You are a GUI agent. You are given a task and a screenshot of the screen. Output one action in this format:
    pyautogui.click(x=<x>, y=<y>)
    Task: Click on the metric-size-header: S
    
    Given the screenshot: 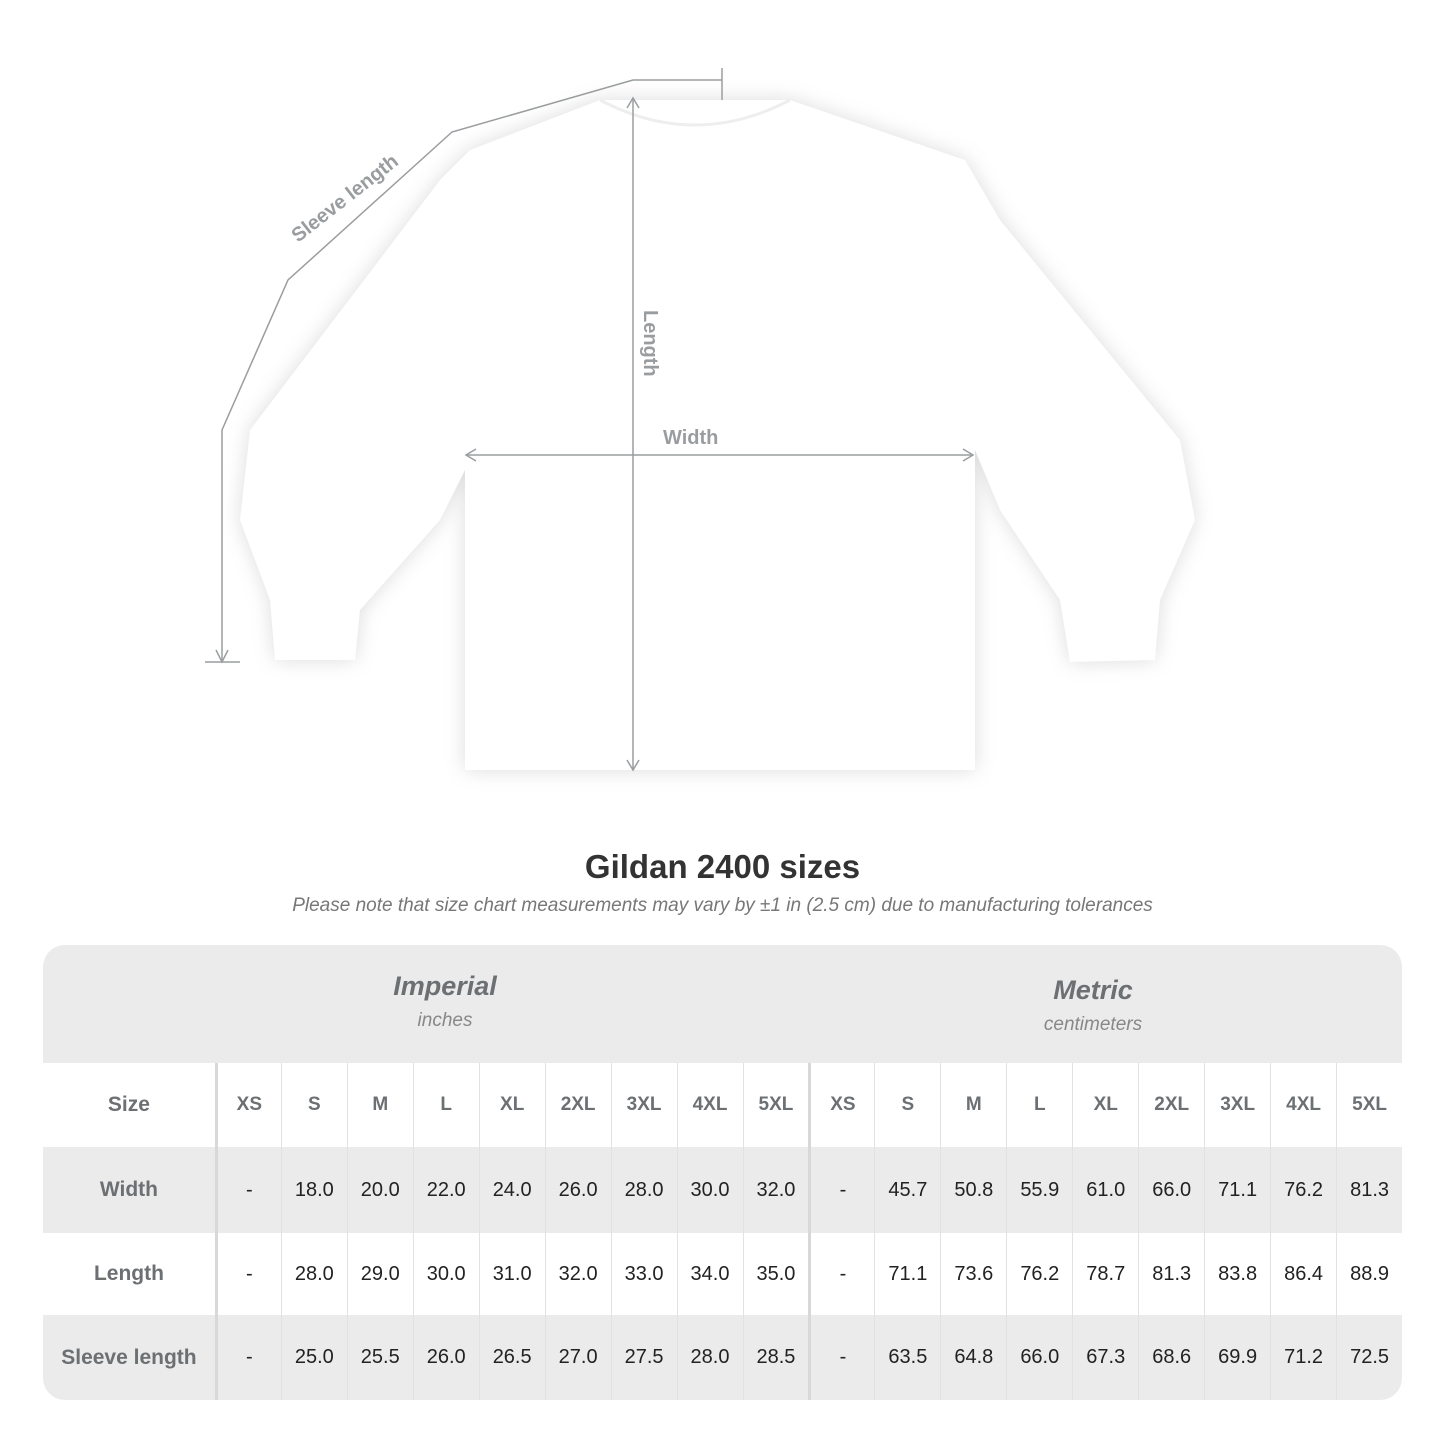 What is the action you would take?
    pyautogui.click(x=907, y=1105)
    